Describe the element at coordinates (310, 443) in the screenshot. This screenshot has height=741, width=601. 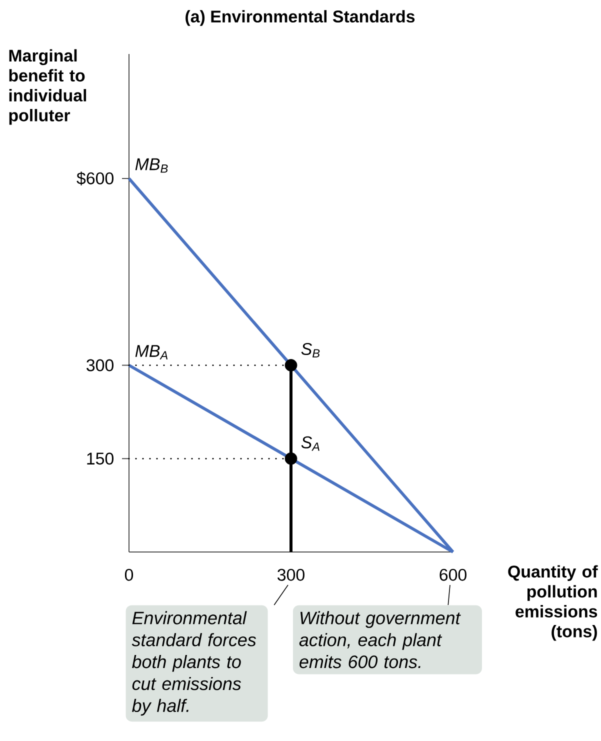
I see `series-label: S$_{A}$` at that location.